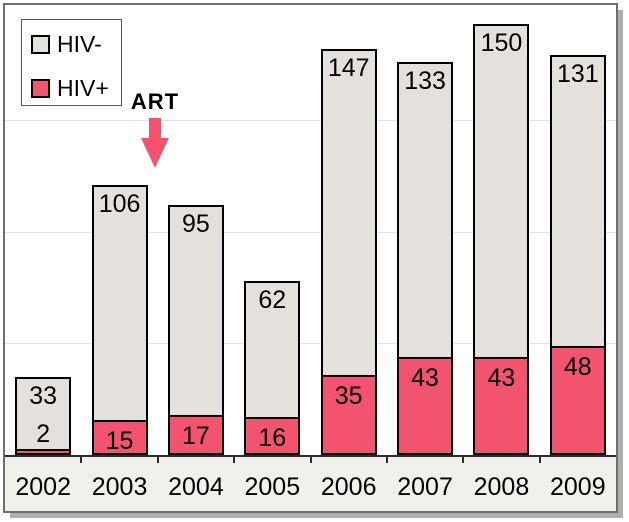 The height and width of the screenshot is (522, 629). I want to click on legend-item-hiv-positive: HIV+, so click(76, 88).